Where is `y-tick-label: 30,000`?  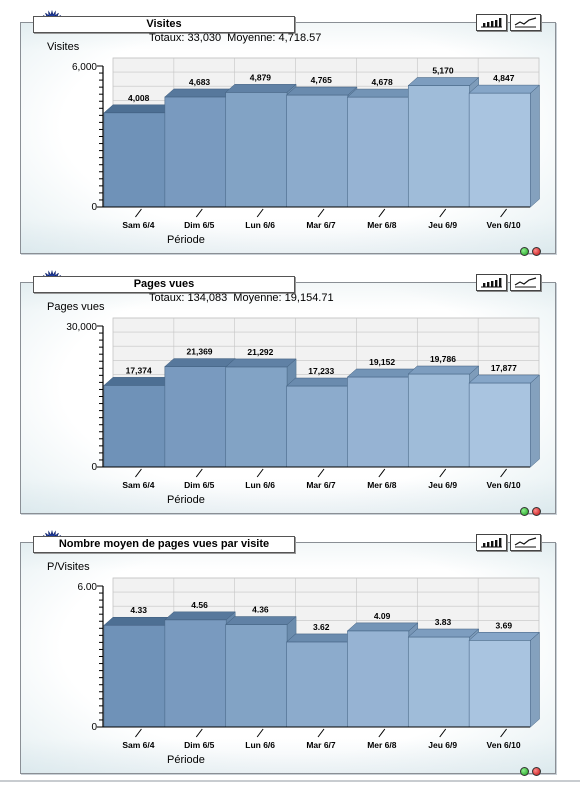 y-tick-label: 30,000 is located at coordinates (81, 327).